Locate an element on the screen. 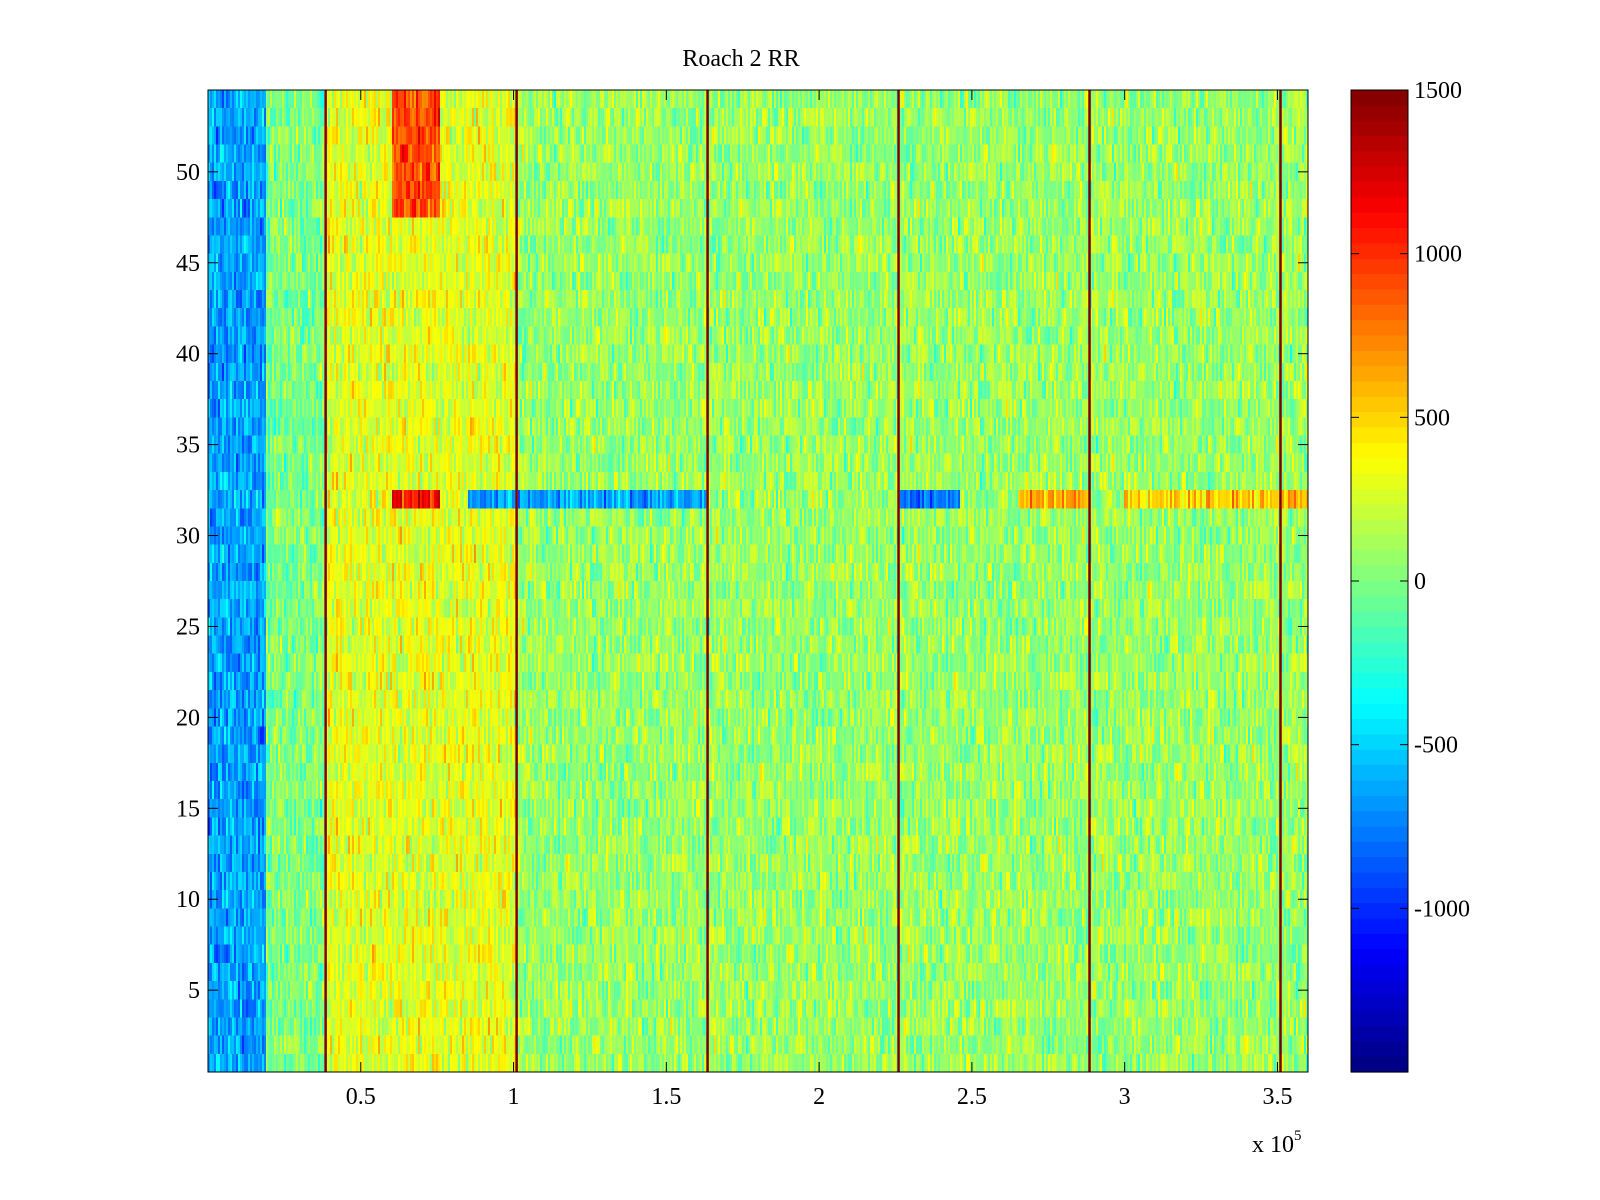 This screenshot has width=1600, height=1200. x-axis-multiplier: x 105 is located at coordinates (1277, 1143).